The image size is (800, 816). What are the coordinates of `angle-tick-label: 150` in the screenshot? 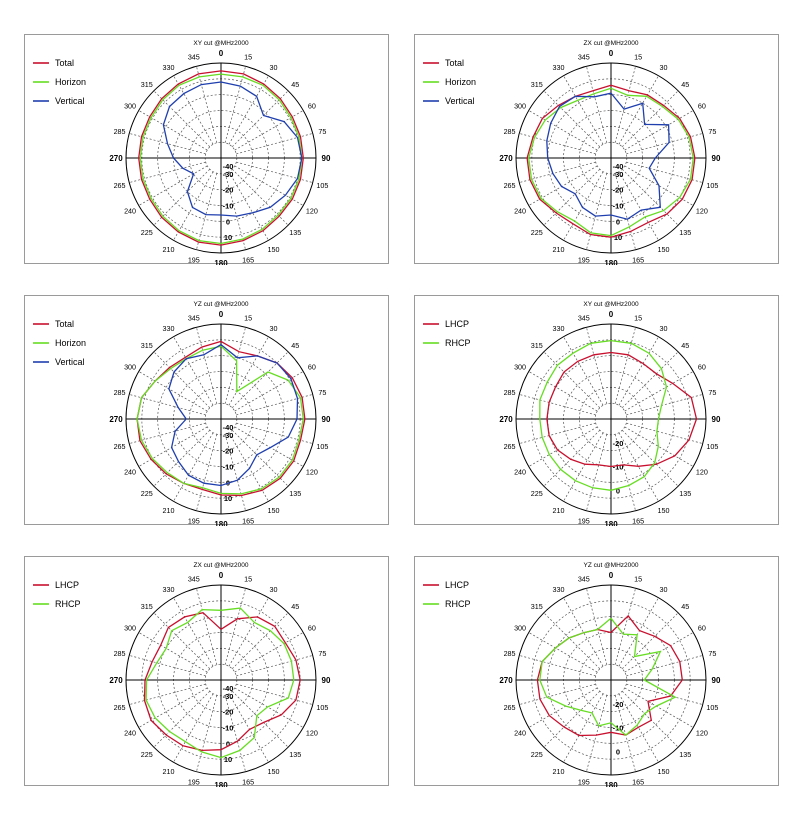 It's located at (274, 249).